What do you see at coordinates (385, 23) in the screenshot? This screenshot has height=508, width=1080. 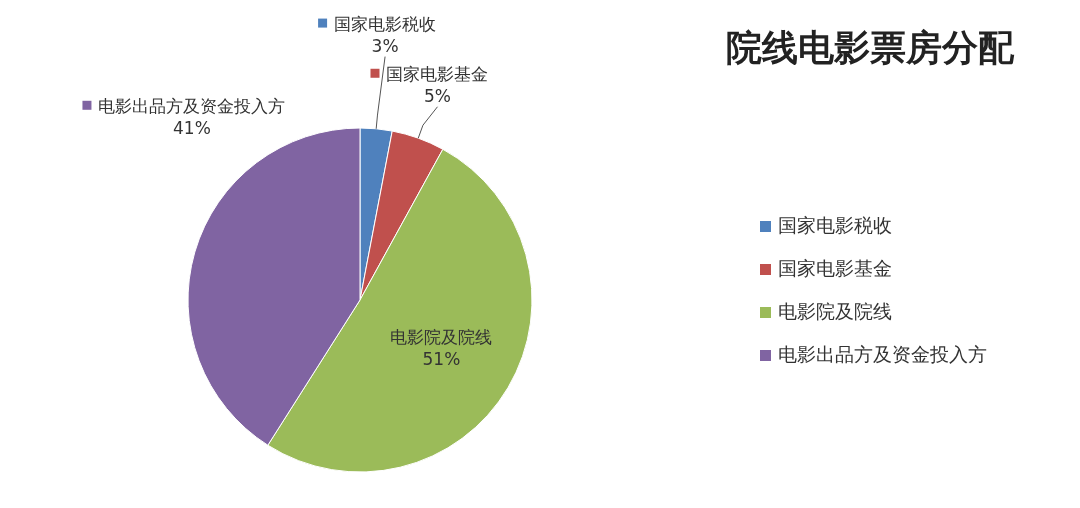 I see `legend-label: 国家电影税收` at bounding box center [385, 23].